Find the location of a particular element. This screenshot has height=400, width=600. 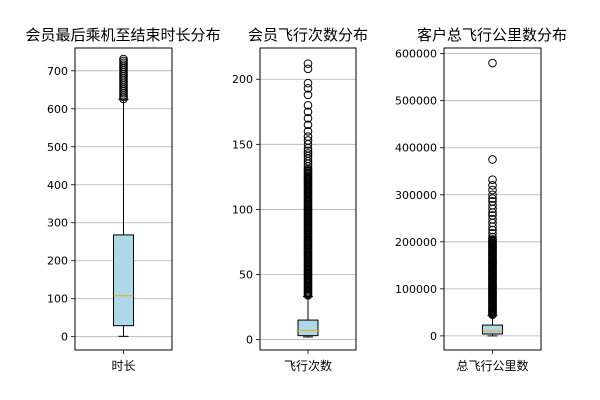

x-tick-label: 飞行次数 is located at coordinates (308, 365).